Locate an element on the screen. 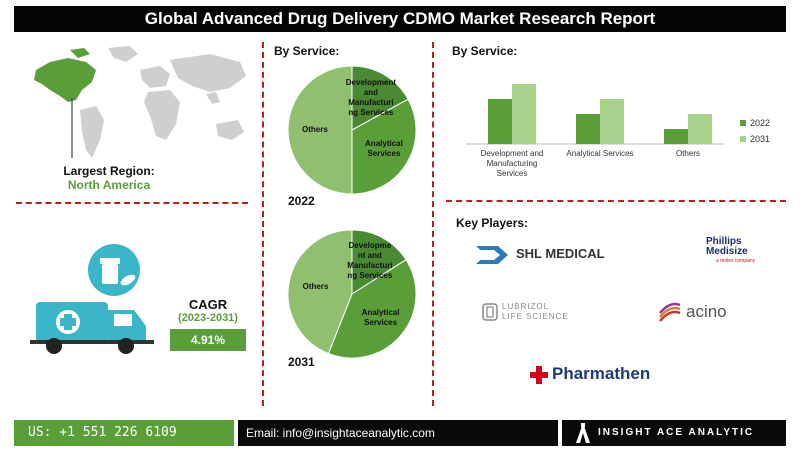 The width and height of the screenshot is (800, 450). legend-label-2022: 2022 is located at coordinates (760, 123).